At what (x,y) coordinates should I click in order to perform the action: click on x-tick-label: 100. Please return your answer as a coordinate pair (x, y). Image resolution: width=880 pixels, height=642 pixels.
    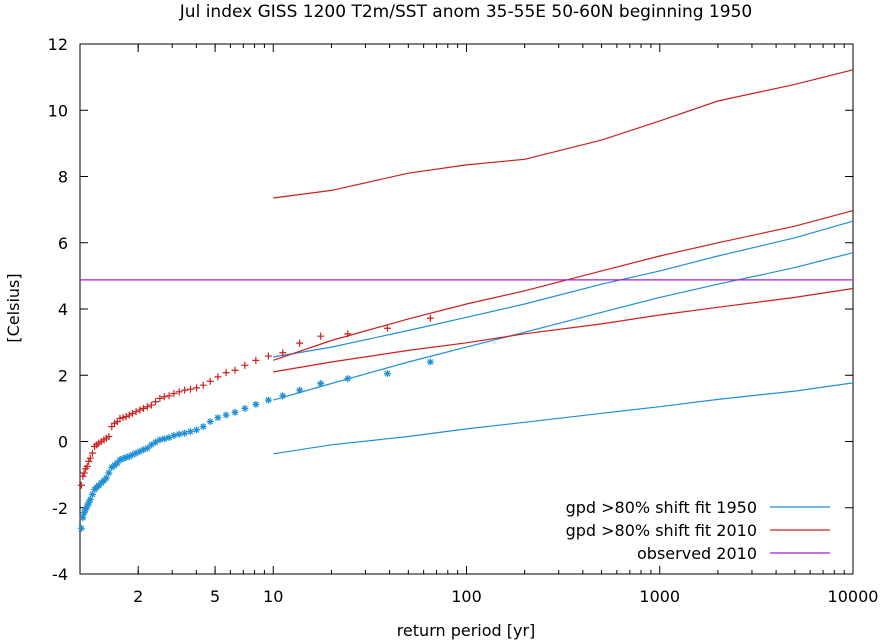
    Looking at the image, I should click on (466, 596).